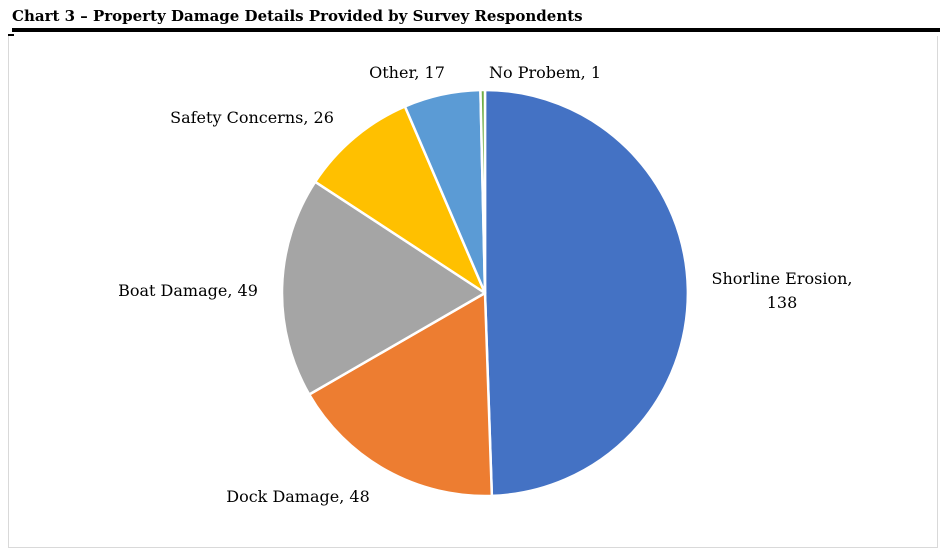 The width and height of the screenshot is (945, 550). I want to click on pie-slice-dock-damage, so click(400, 394).